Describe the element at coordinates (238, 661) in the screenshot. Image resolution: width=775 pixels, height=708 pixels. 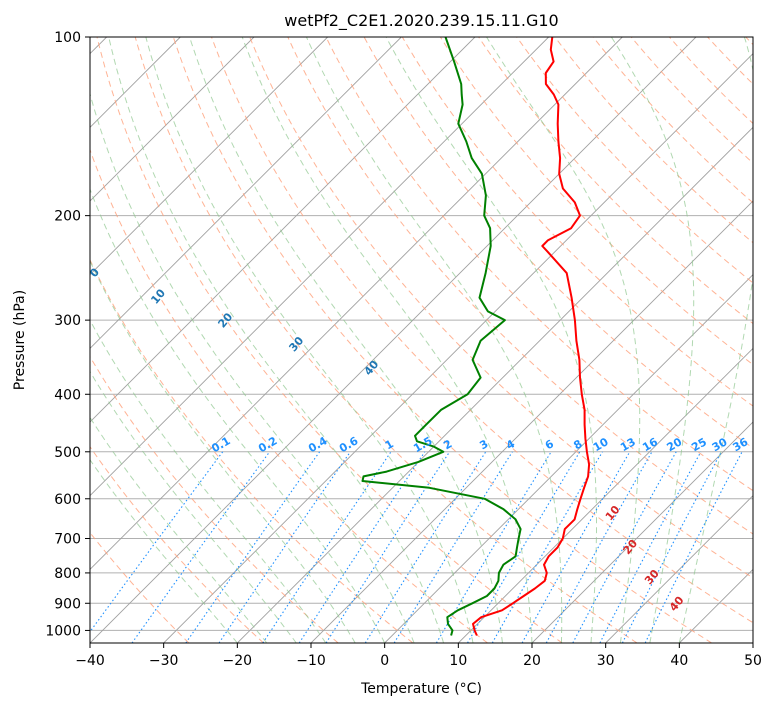
I see `x-tick-label: −20` at that location.